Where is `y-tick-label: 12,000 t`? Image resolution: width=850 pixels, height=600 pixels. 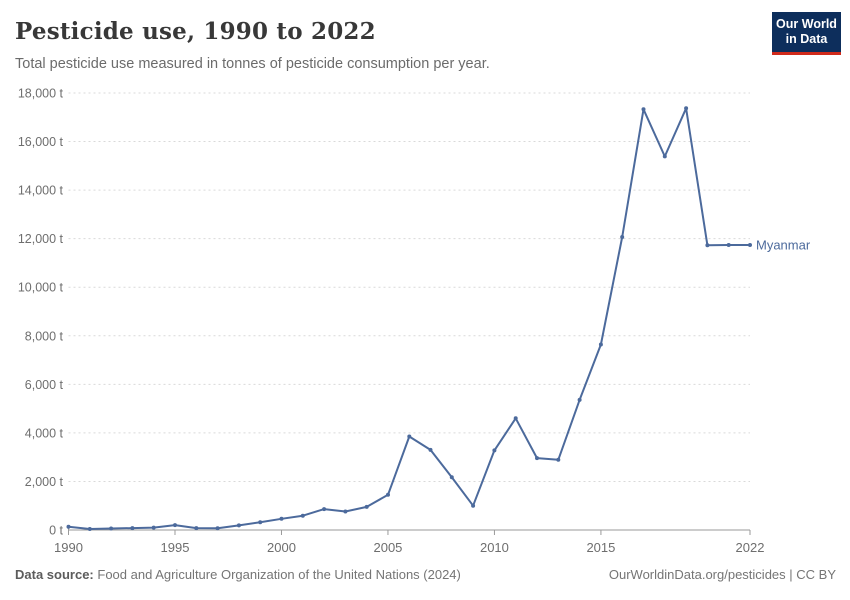
y-tick-label: 12,000 t is located at coordinates (41, 239).